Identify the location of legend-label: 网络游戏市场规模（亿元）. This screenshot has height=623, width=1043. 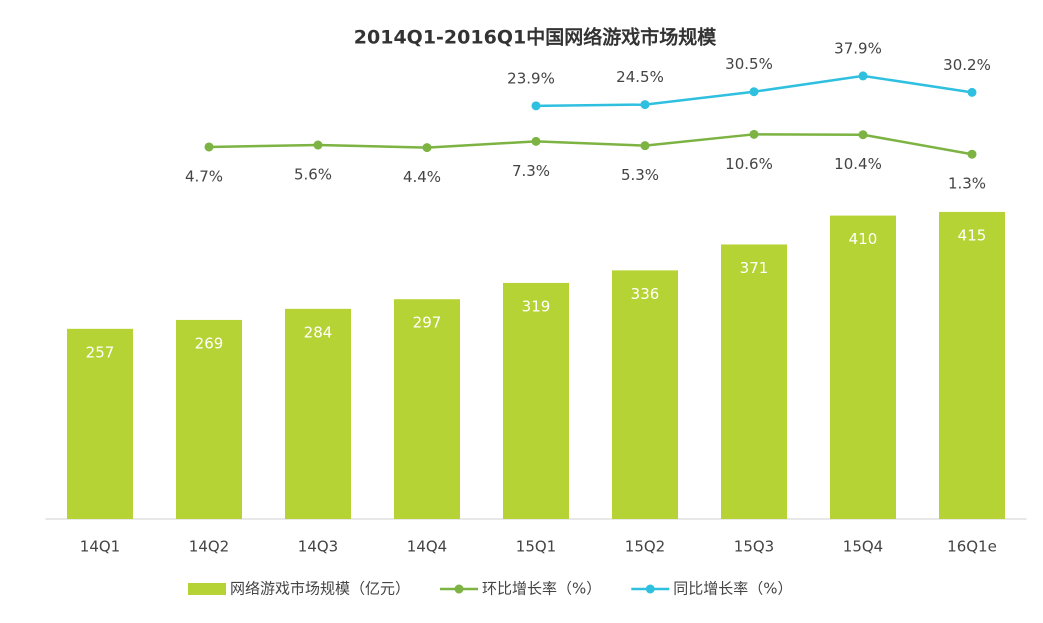
(320, 589).